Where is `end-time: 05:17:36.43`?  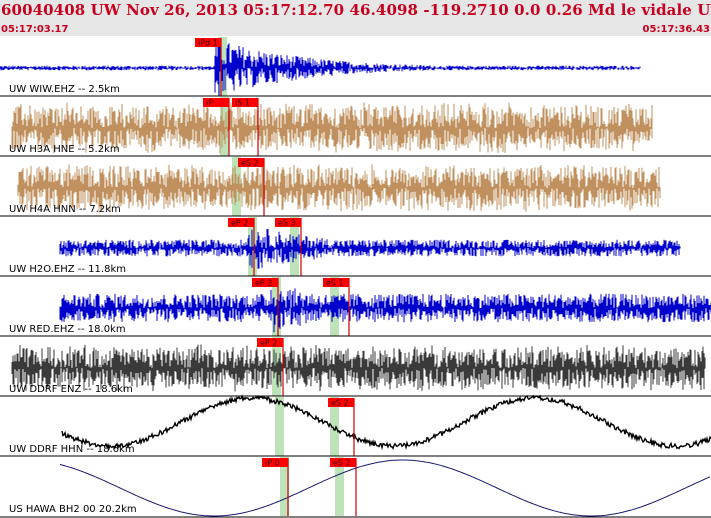
end-time: 05:17:36.43 is located at coordinates (676, 29).